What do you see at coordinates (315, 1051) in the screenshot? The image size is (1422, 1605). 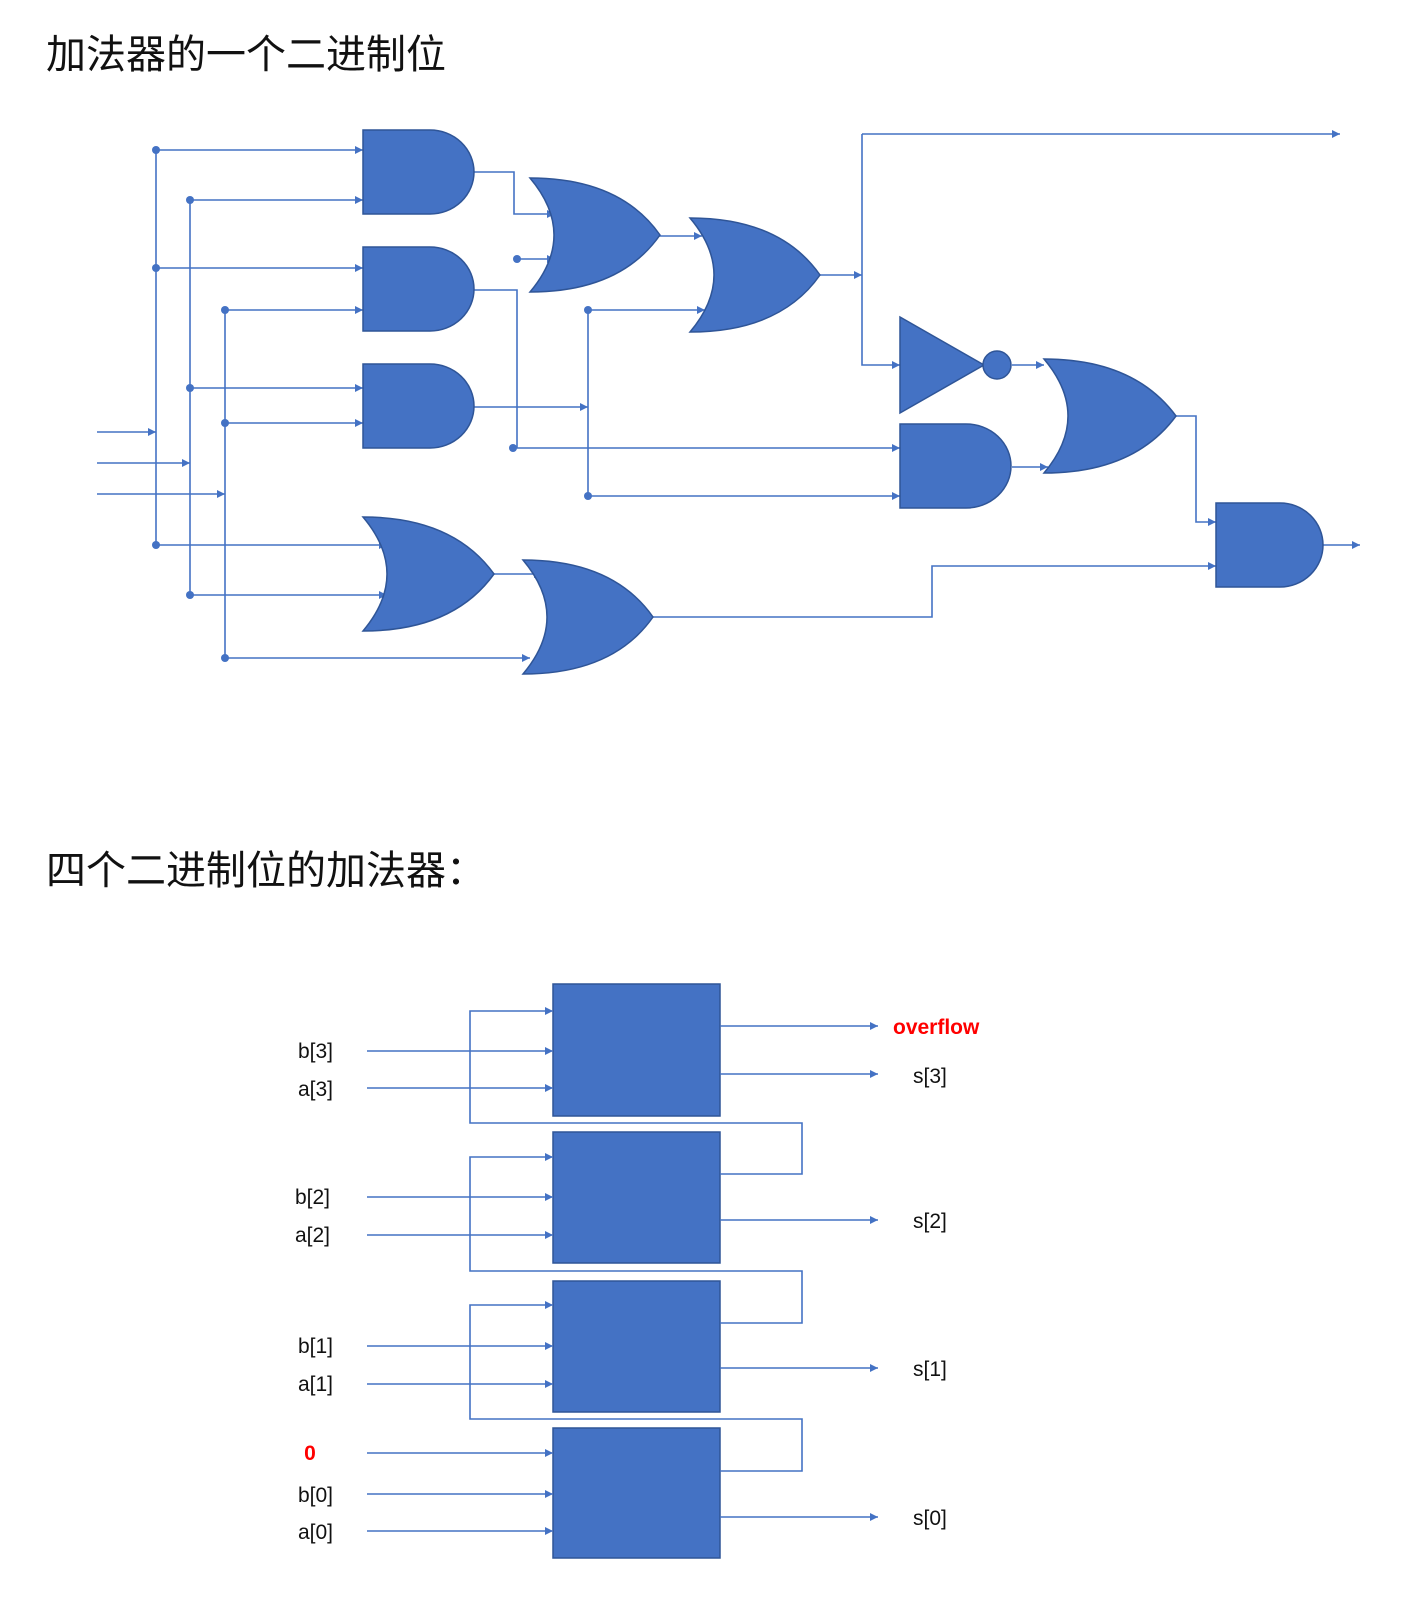 I see `input-label-b3: b[3]` at bounding box center [315, 1051].